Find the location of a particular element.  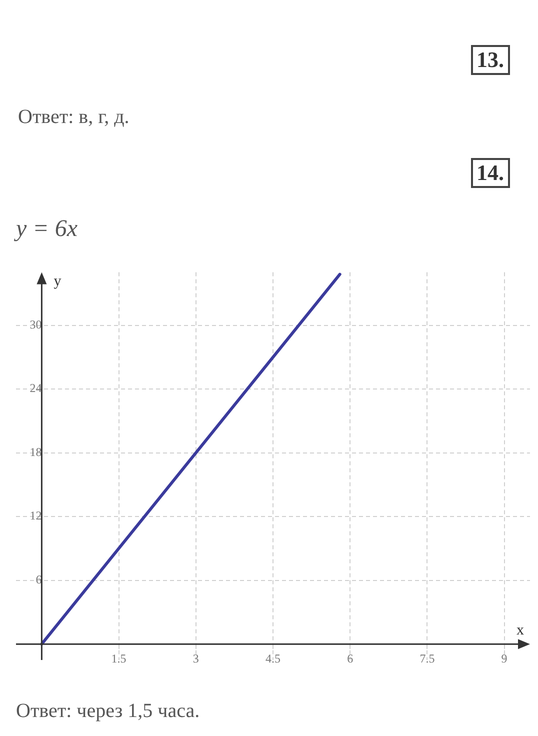

y-tick-label: 18 is located at coordinates (36, 451).